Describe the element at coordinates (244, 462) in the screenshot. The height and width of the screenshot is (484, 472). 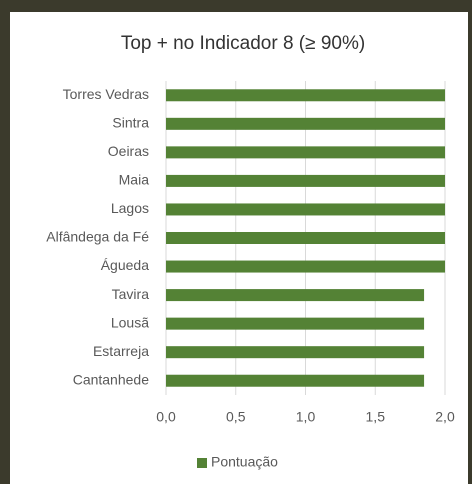
I see `legend-label: Pontuação` at that location.